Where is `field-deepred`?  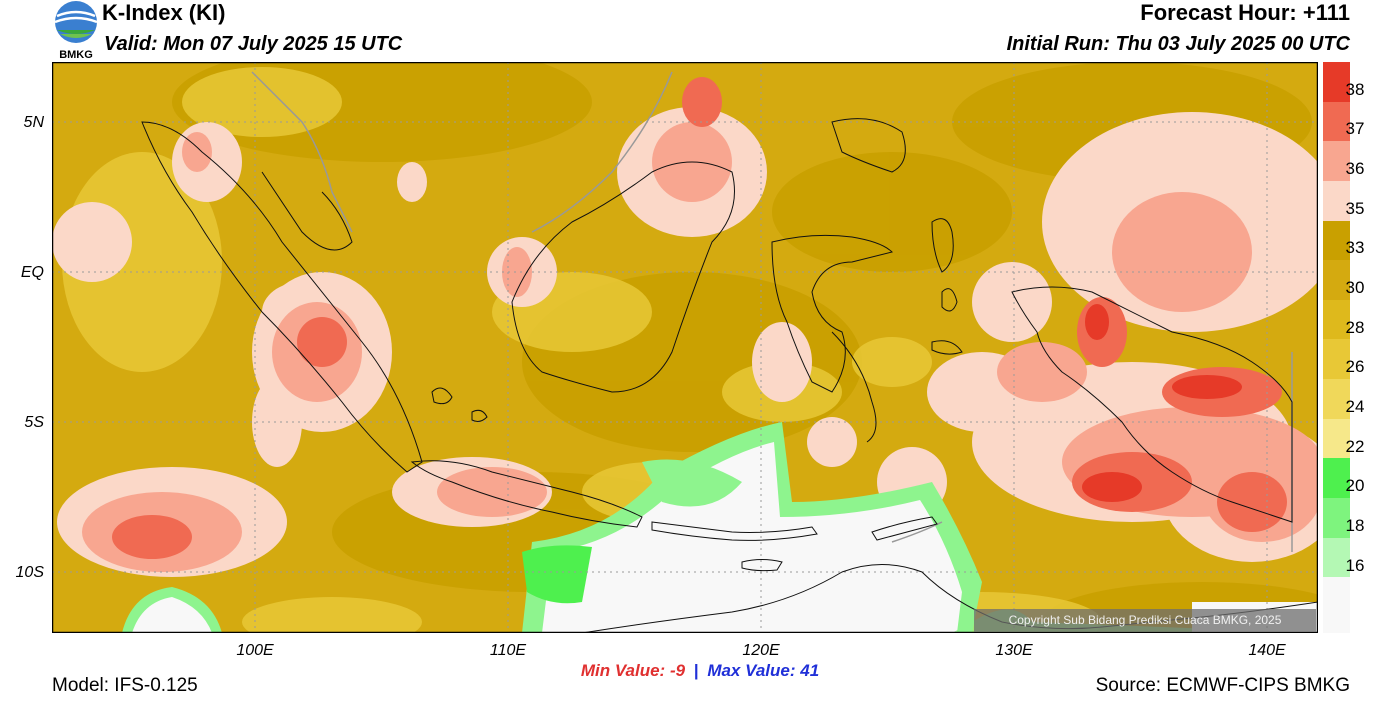
field-deepred is located at coordinates (1162, 403).